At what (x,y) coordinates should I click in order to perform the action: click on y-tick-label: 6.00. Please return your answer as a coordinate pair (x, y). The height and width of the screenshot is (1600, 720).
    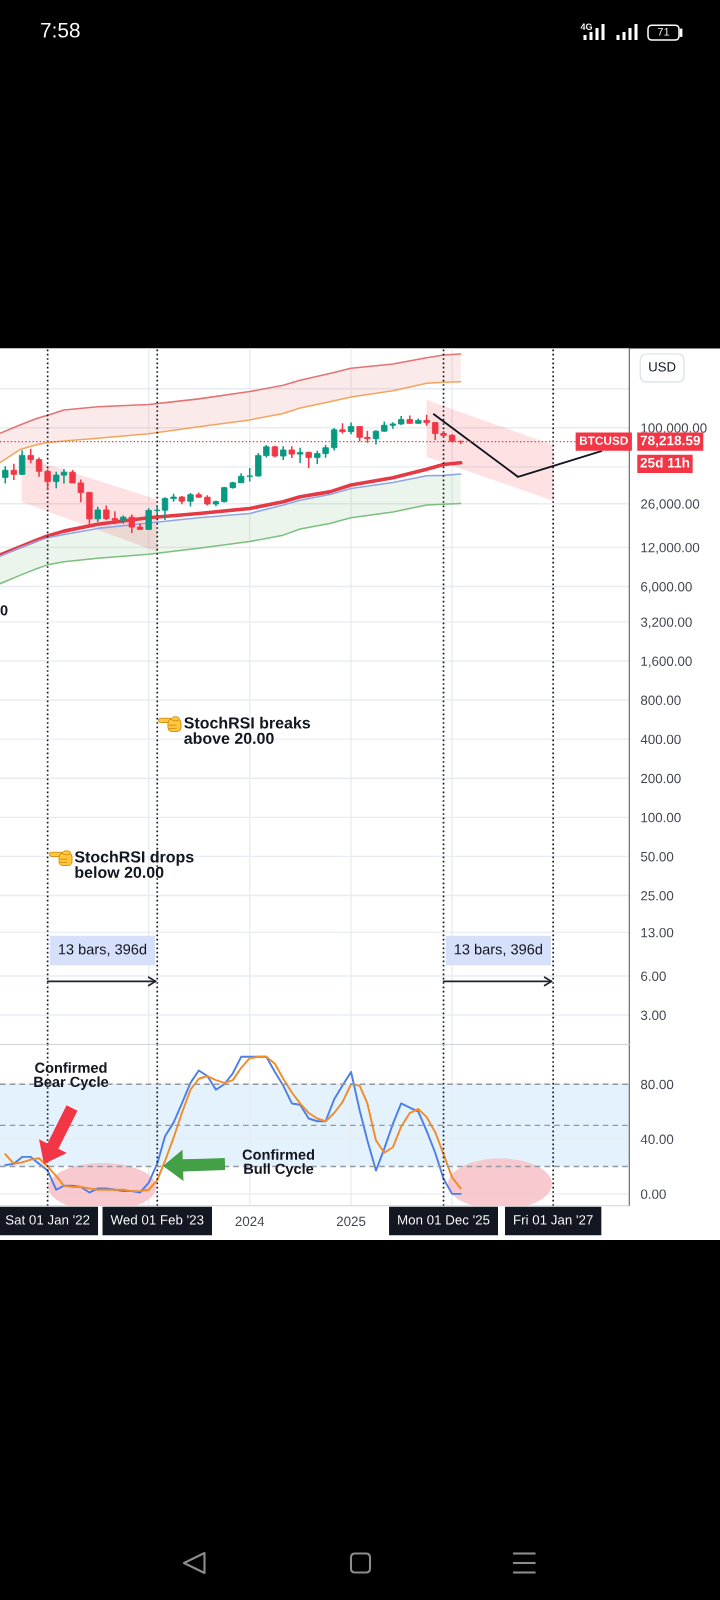
    Looking at the image, I should click on (653, 976).